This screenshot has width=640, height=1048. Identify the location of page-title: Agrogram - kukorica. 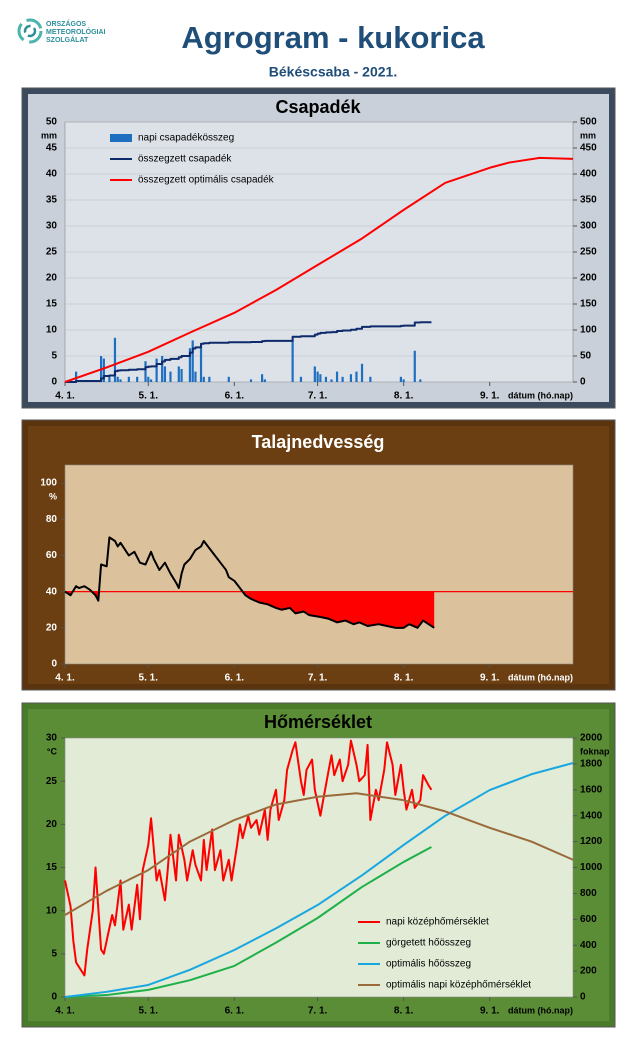
(333, 37).